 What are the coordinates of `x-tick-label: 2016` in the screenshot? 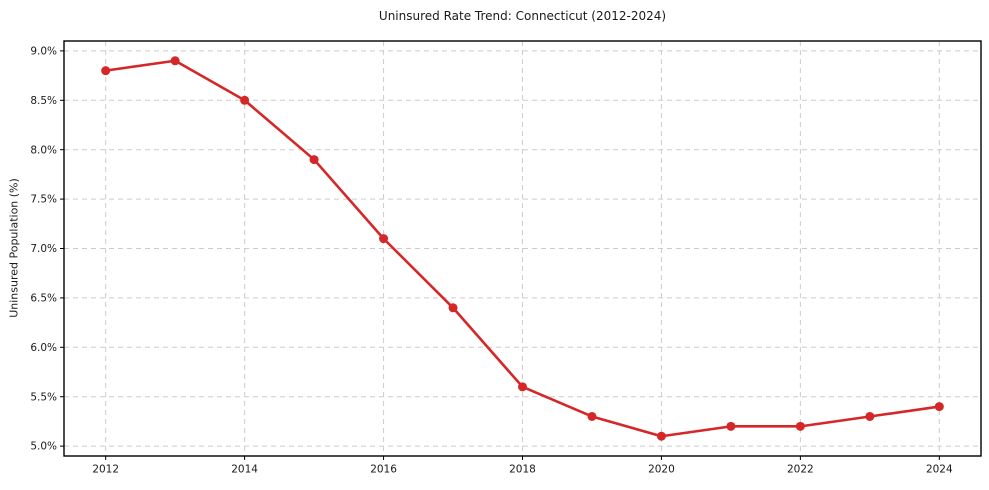 It's located at (383, 470).